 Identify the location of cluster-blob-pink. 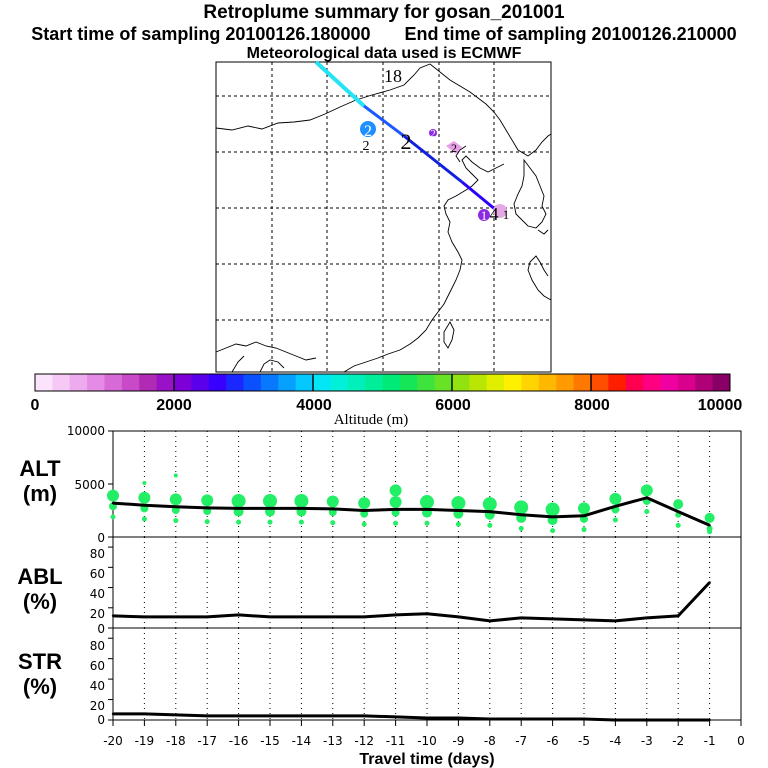
(454, 147).